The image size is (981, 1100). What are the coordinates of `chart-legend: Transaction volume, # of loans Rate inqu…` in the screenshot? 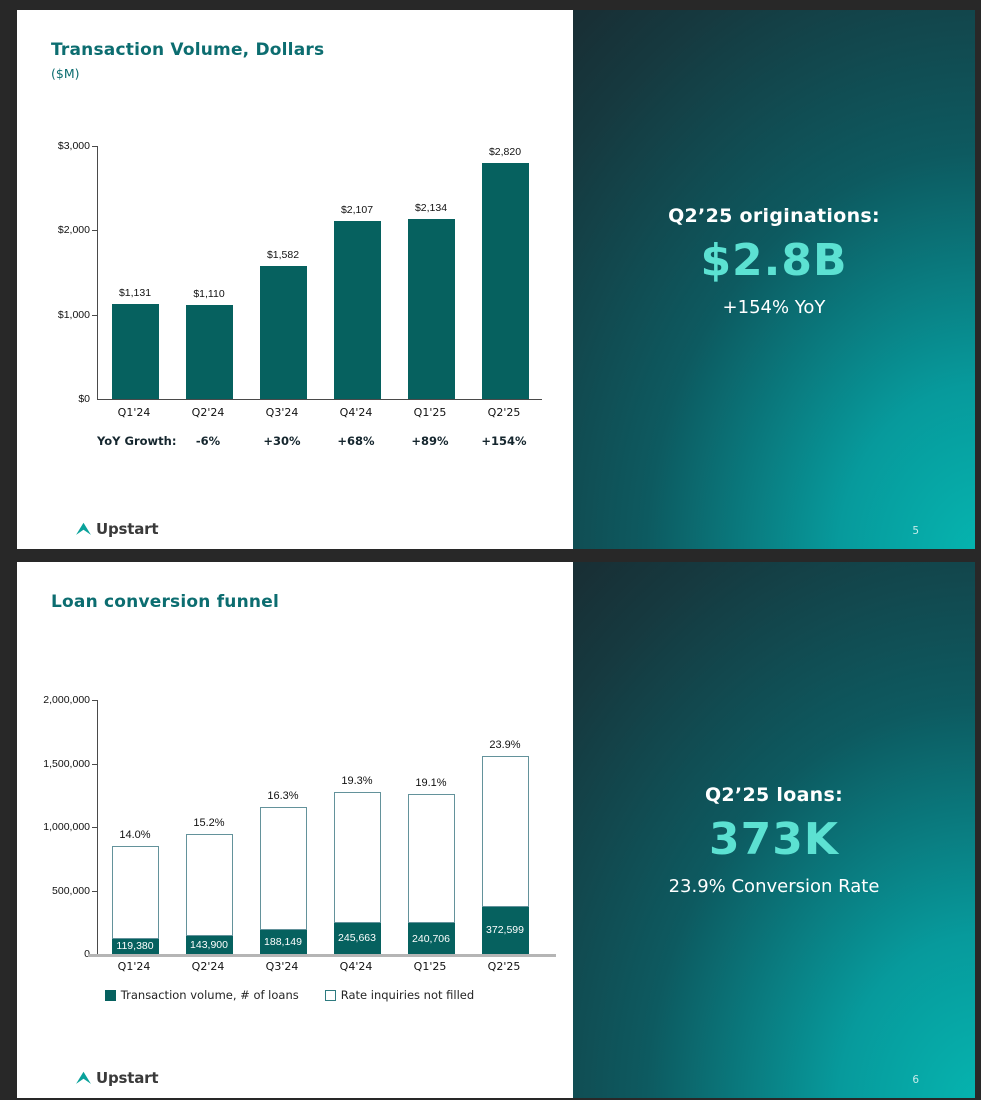 It's located at (289, 995).